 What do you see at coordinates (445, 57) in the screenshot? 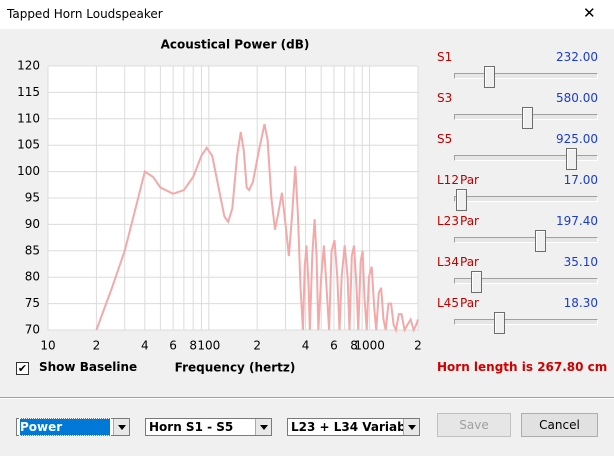
I see `slider-label: S1` at bounding box center [445, 57].